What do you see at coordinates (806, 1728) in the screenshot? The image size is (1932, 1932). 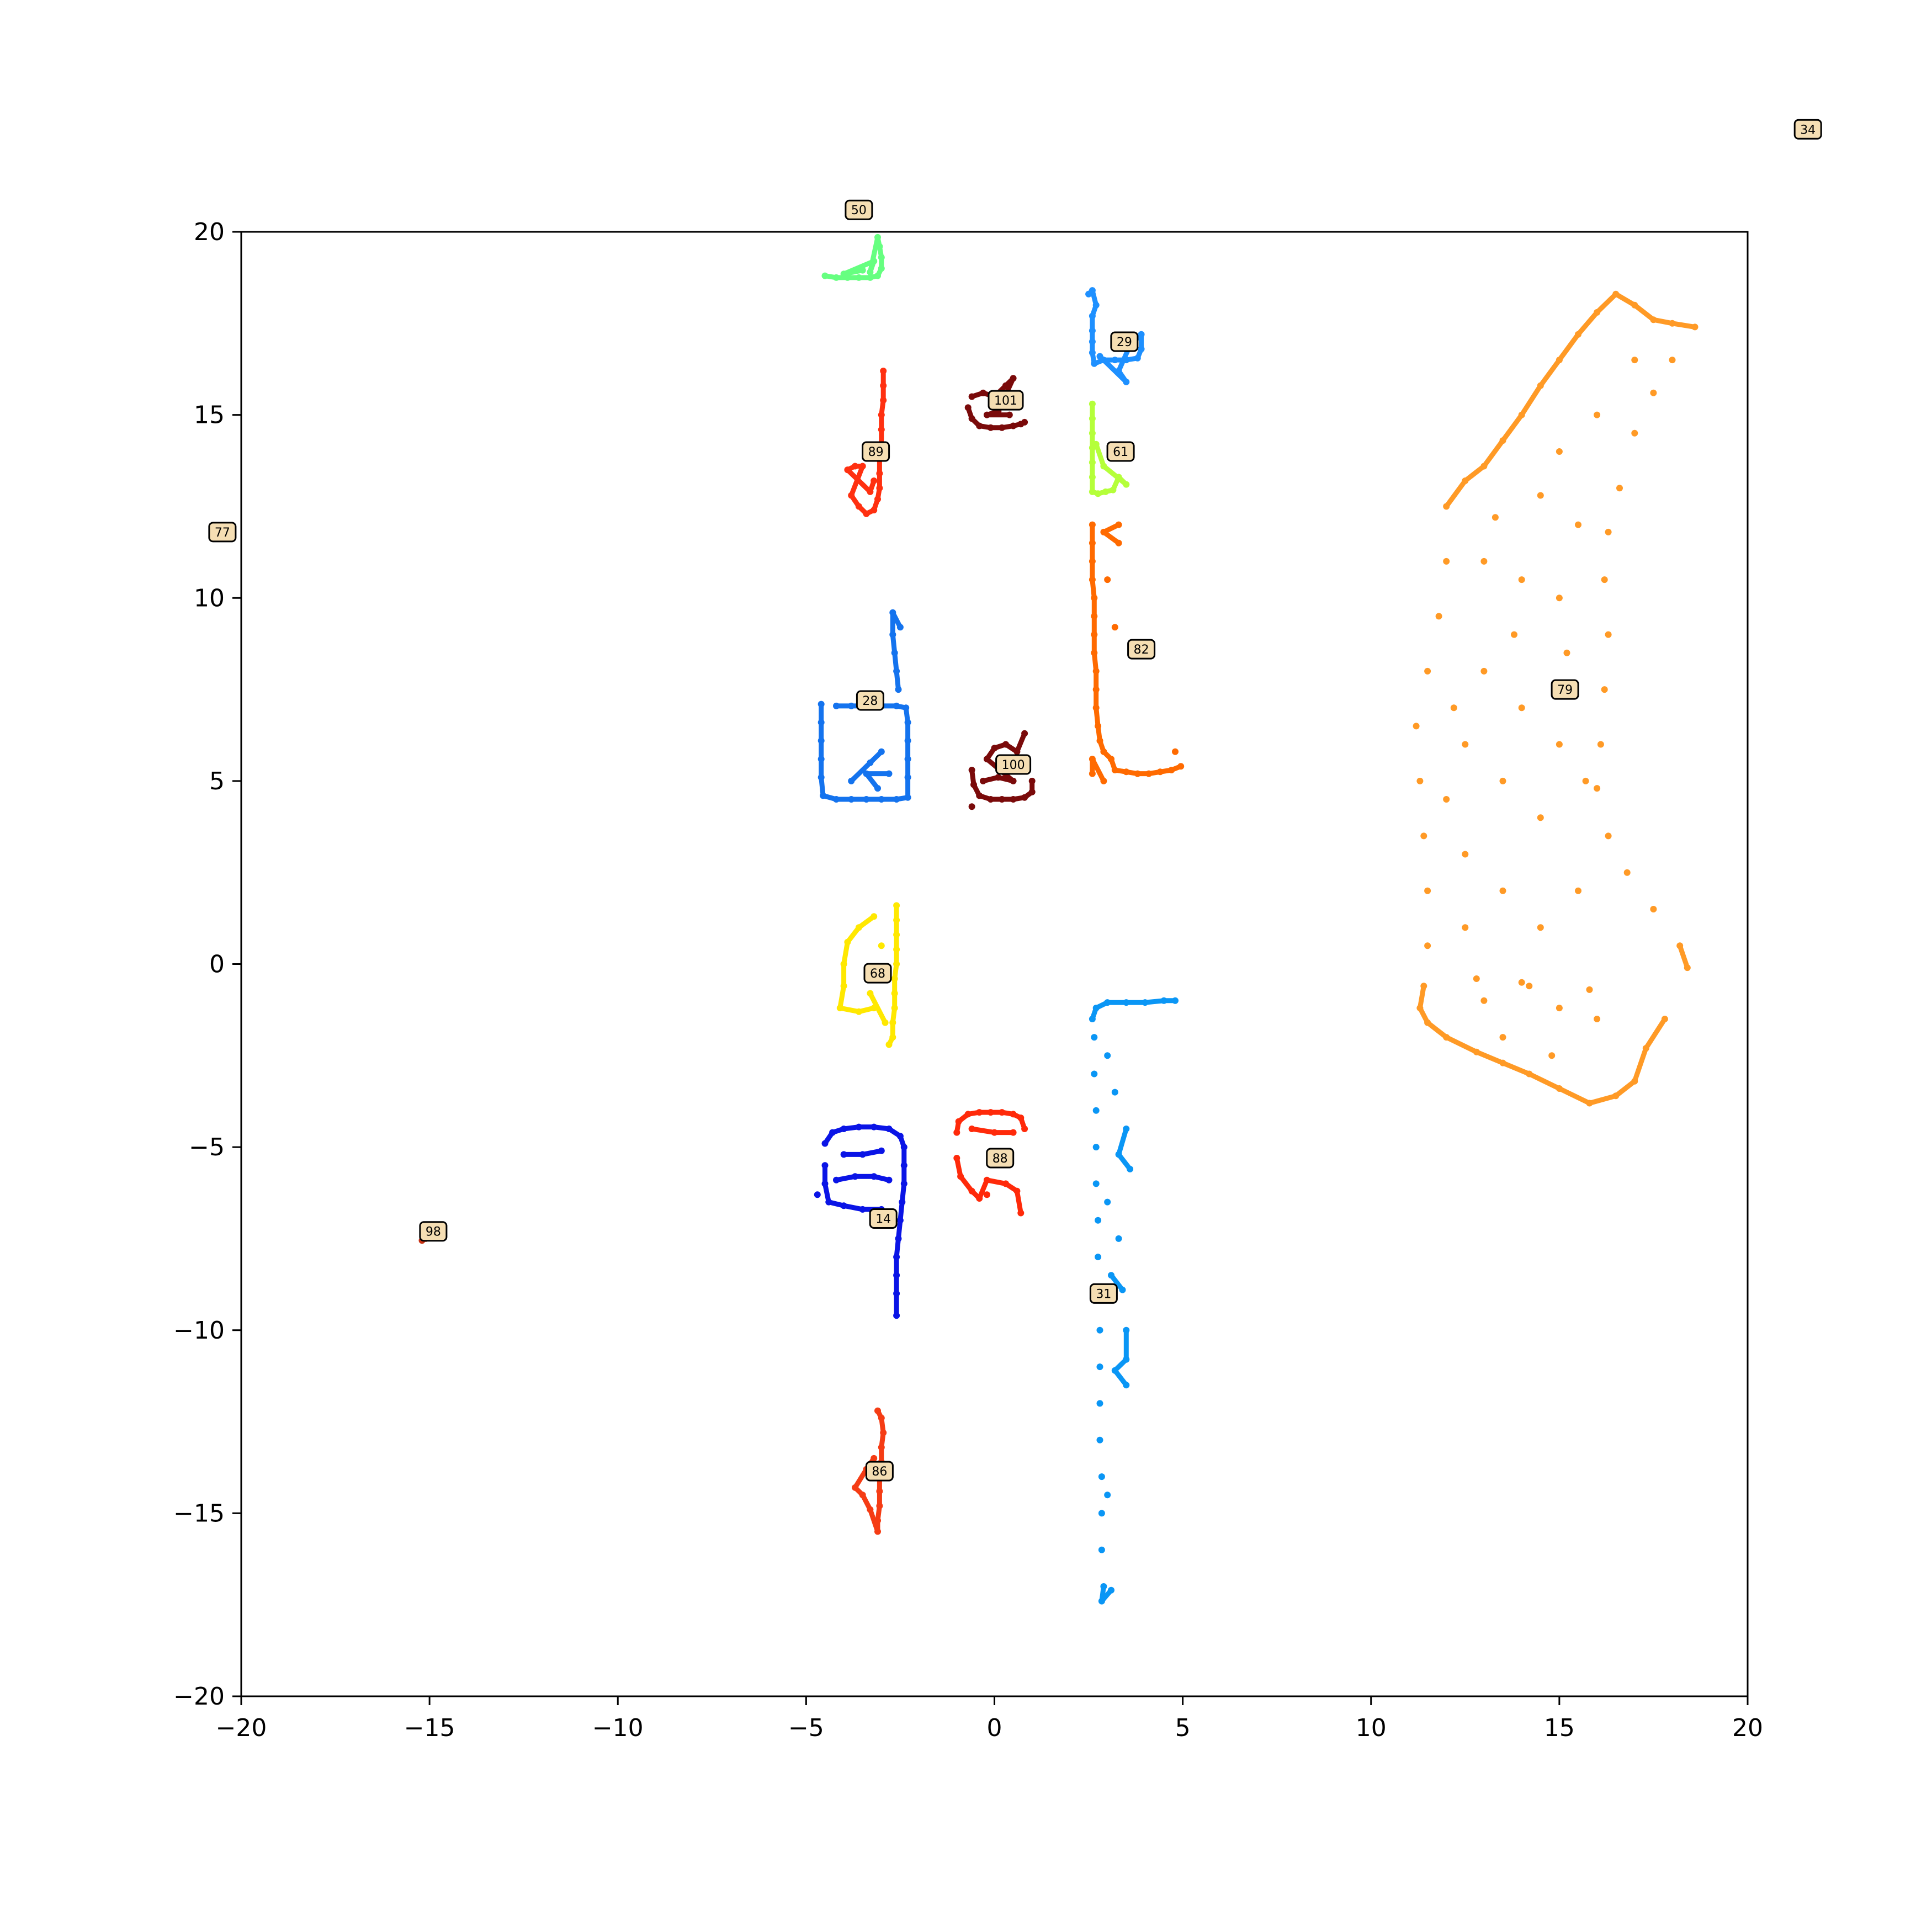 I see `x-tick-label: −5` at bounding box center [806, 1728].